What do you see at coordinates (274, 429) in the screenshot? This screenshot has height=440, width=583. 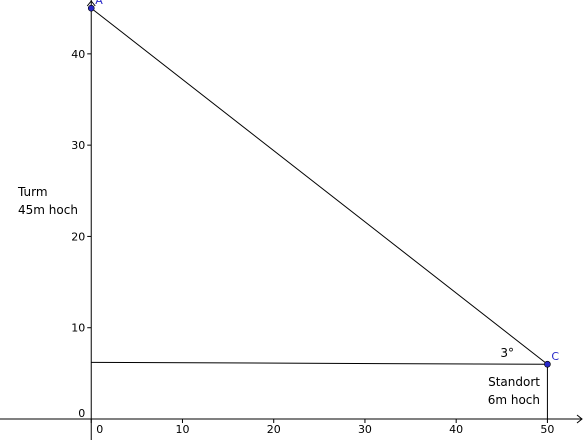 I see `x-tick-label: 20` at bounding box center [274, 429].